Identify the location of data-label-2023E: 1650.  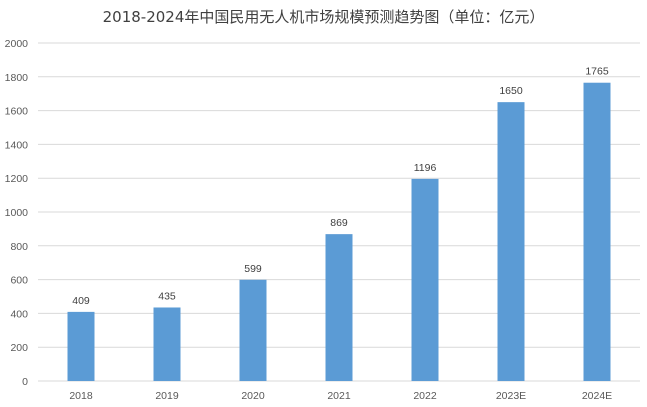
(511, 91).